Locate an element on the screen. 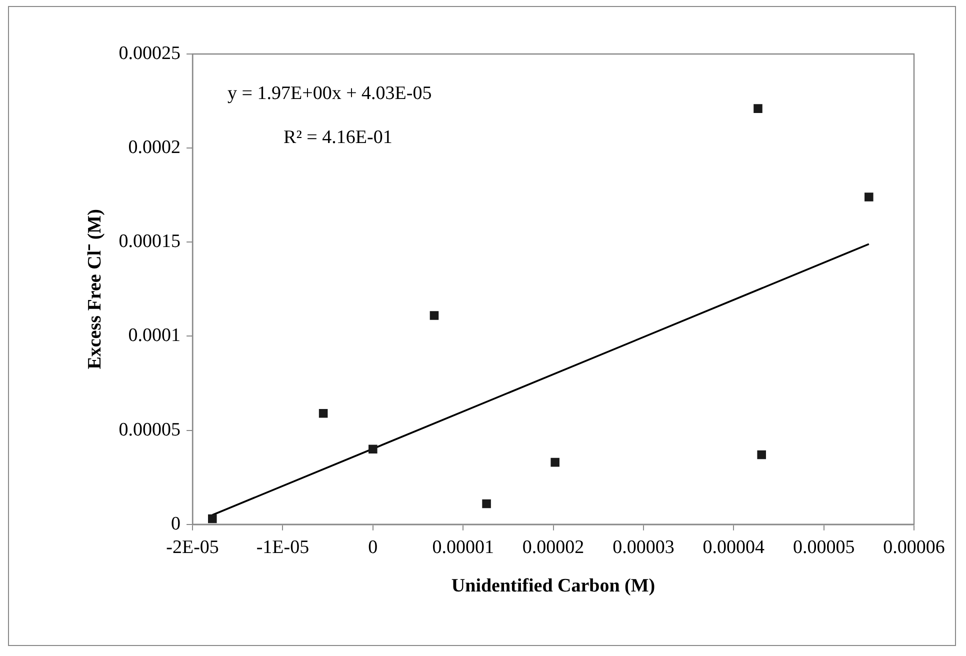  x-tick-label: 0.00004 is located at coordinates (734, 547).